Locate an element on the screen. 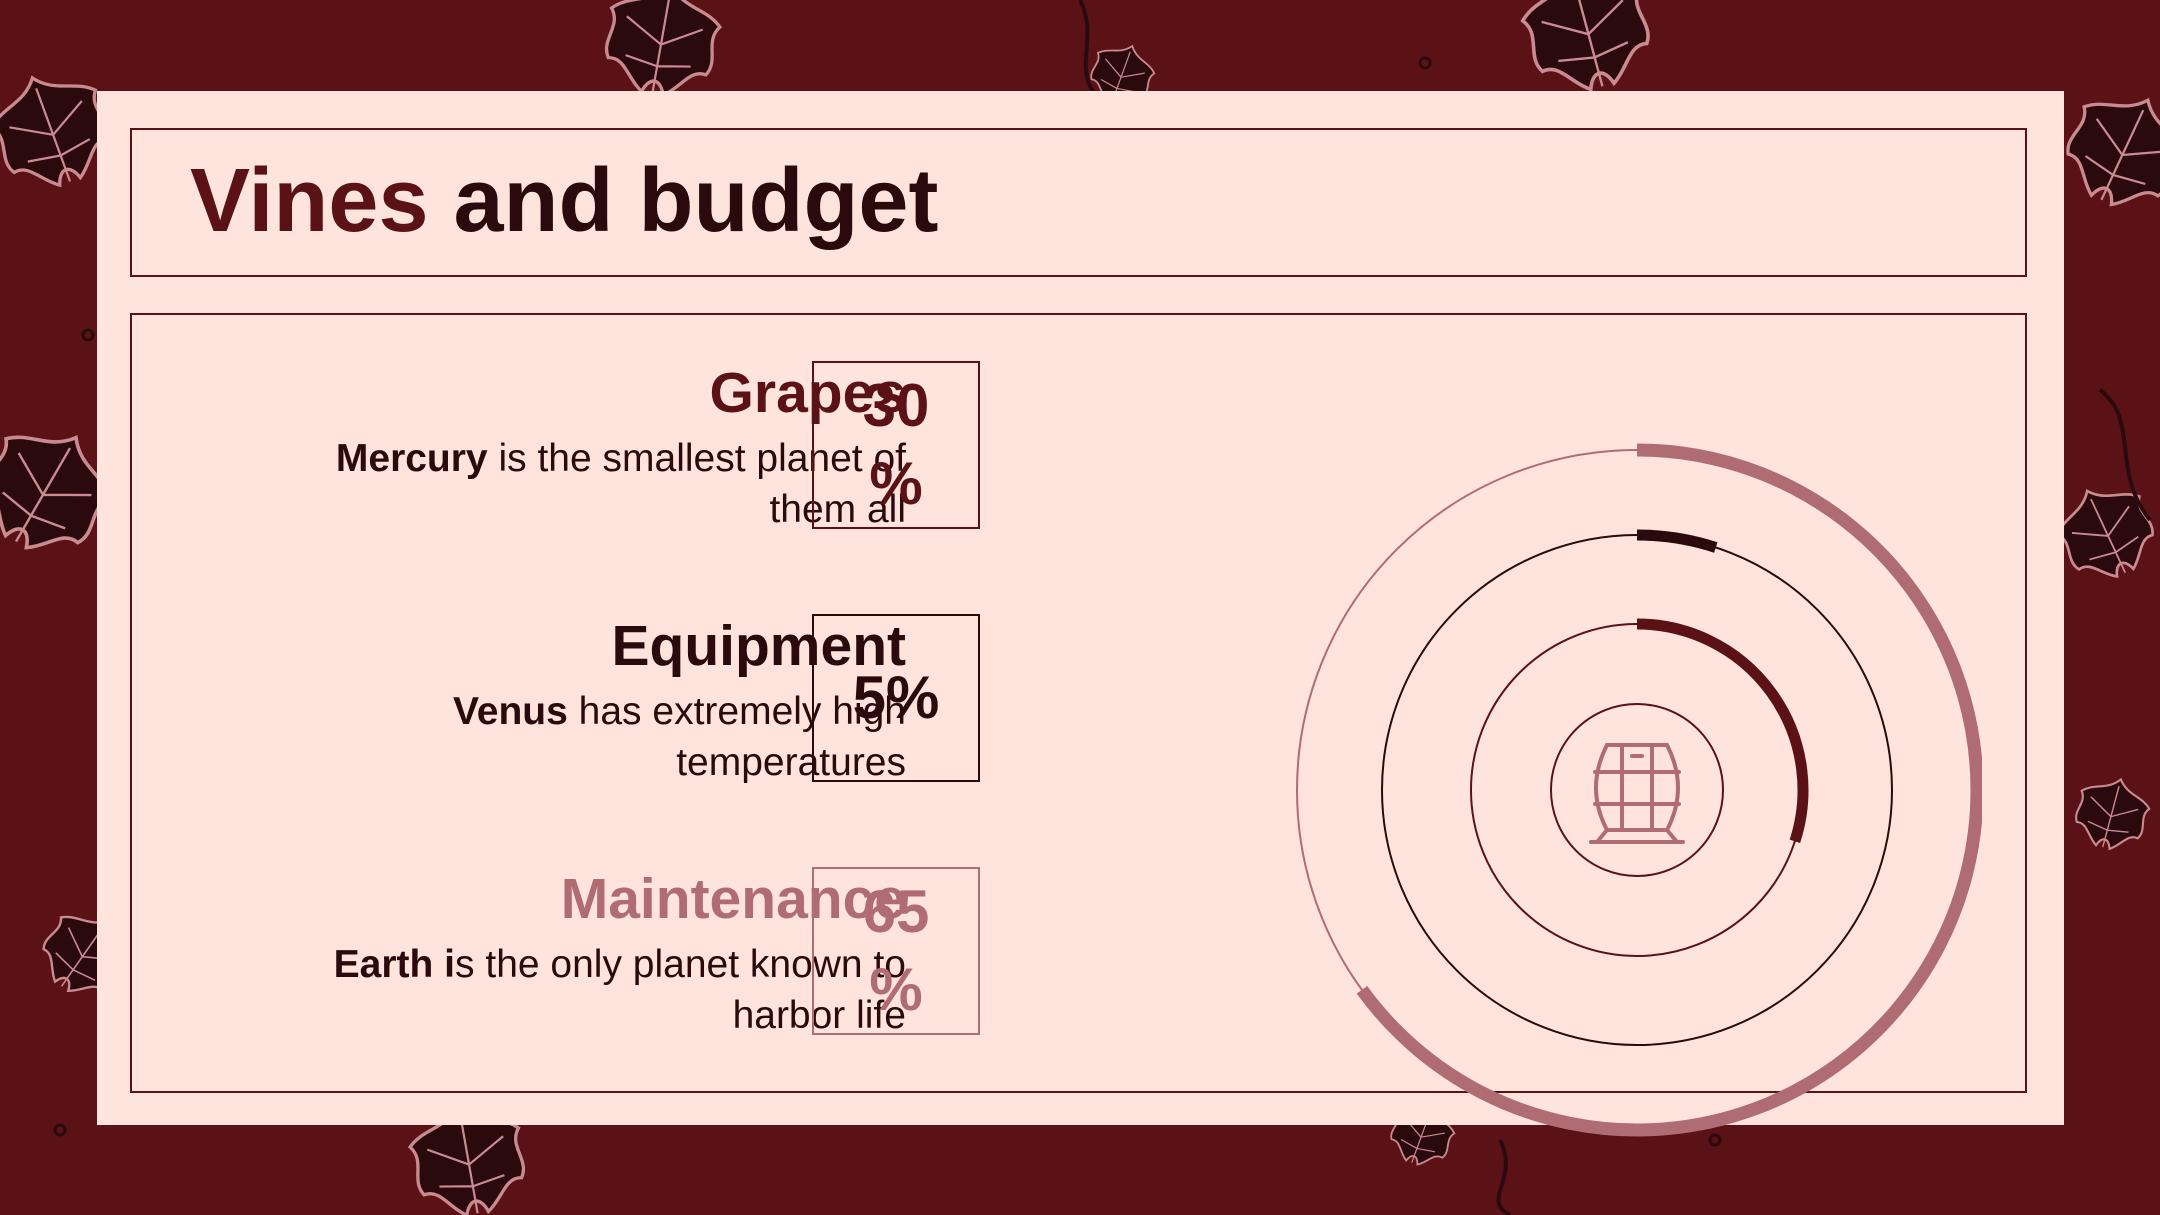 This screenshot has height=1215, width=2160. ring-equipment-track is located at coordinates (1637, 790).